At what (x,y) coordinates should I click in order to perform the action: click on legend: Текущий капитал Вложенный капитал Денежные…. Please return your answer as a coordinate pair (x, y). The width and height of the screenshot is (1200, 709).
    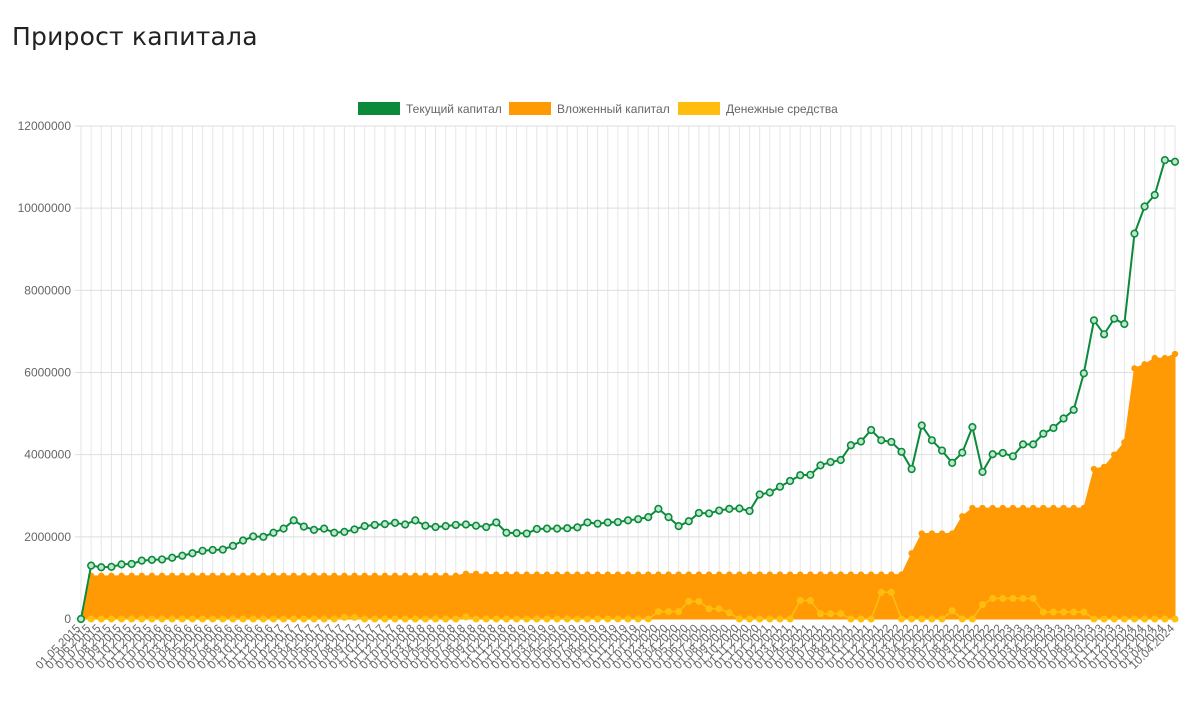
    Looking at the image, I should click on (598, 109).